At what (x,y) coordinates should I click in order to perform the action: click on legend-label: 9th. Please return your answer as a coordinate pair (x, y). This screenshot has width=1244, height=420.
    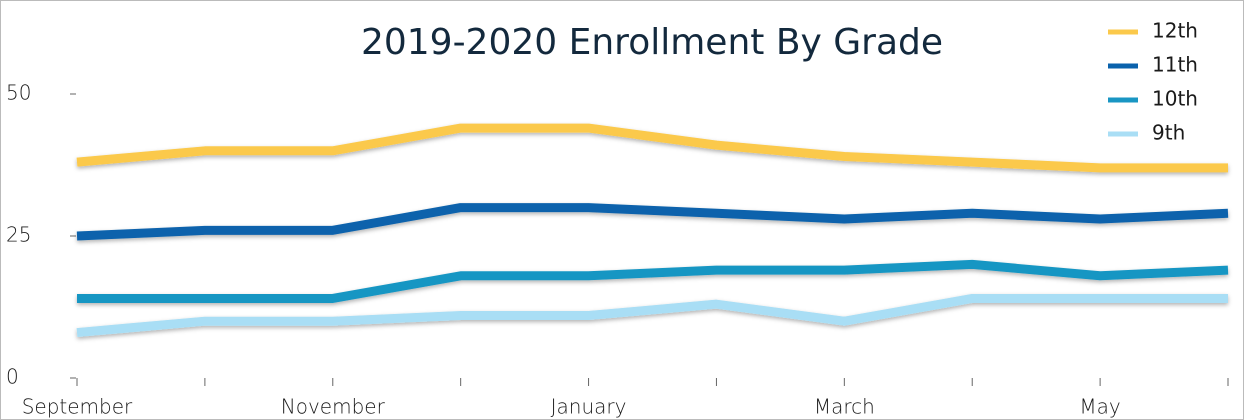
    Looking at the image, I should click on (1168, 133).